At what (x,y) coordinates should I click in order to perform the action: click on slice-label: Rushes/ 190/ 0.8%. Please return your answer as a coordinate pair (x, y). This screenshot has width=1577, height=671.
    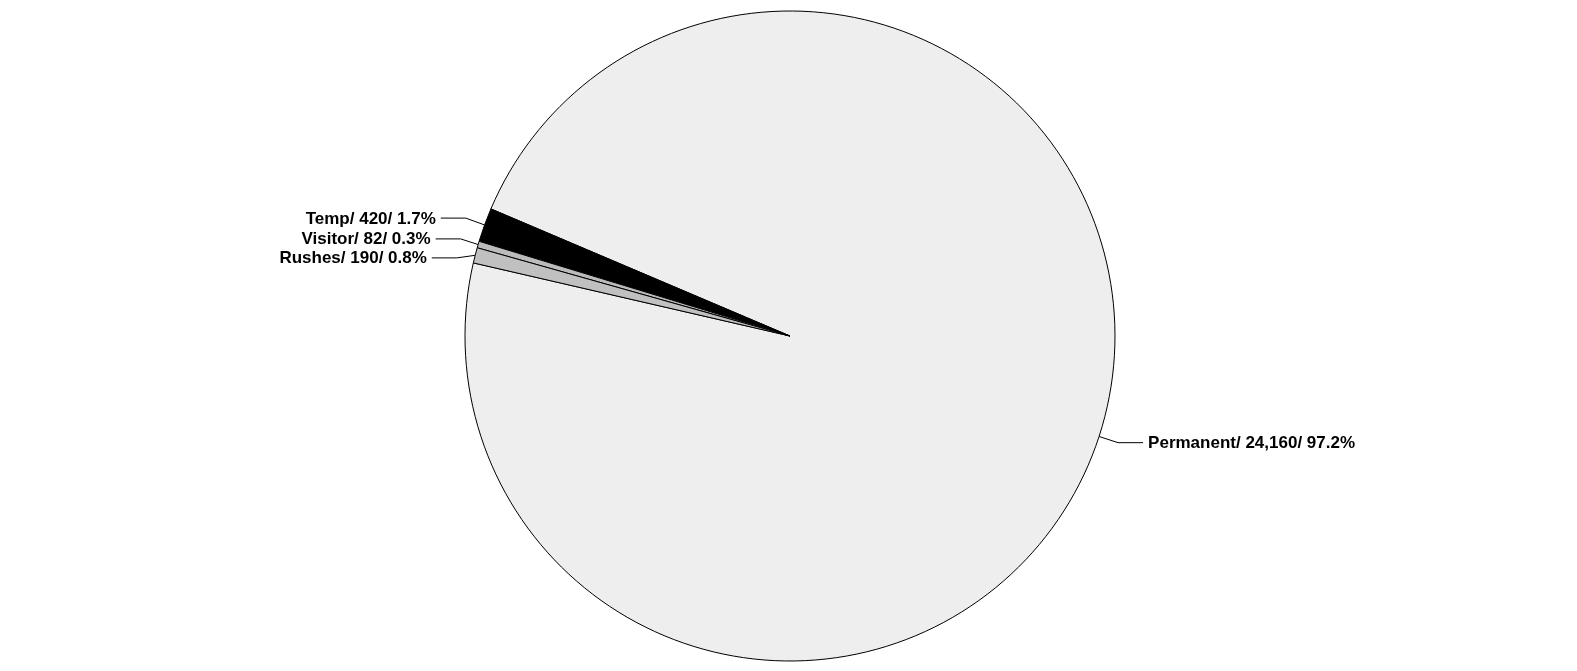
    Looking at the image, I should click on (353, 258).